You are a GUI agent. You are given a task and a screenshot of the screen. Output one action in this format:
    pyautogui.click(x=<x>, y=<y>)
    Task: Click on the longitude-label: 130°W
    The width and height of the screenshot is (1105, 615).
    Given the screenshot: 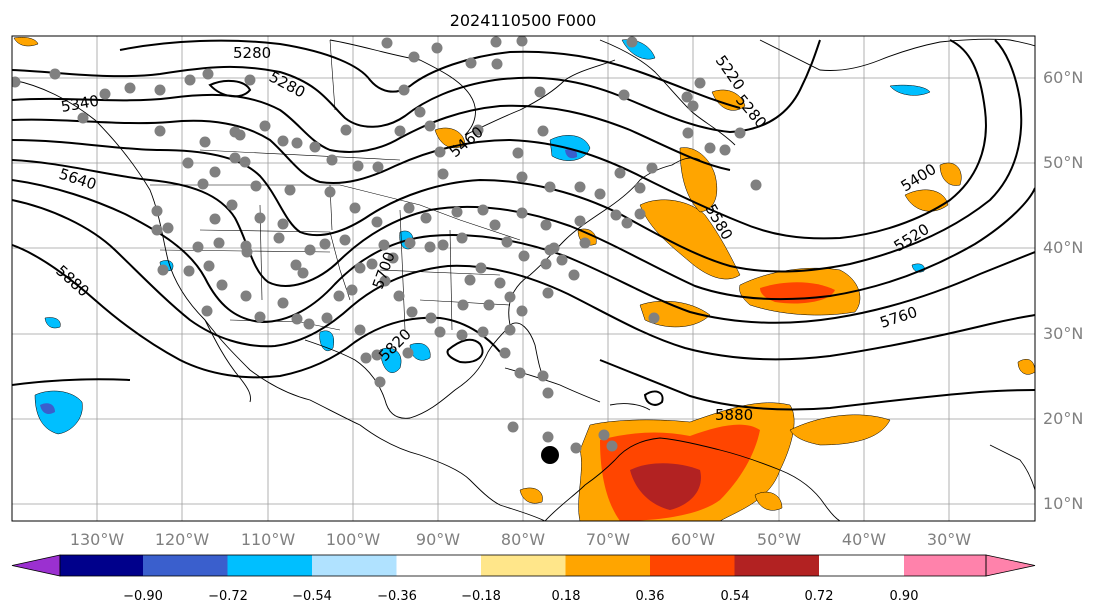 What is the action you would take?
    pyautogui.click(x=97, y=539)
    